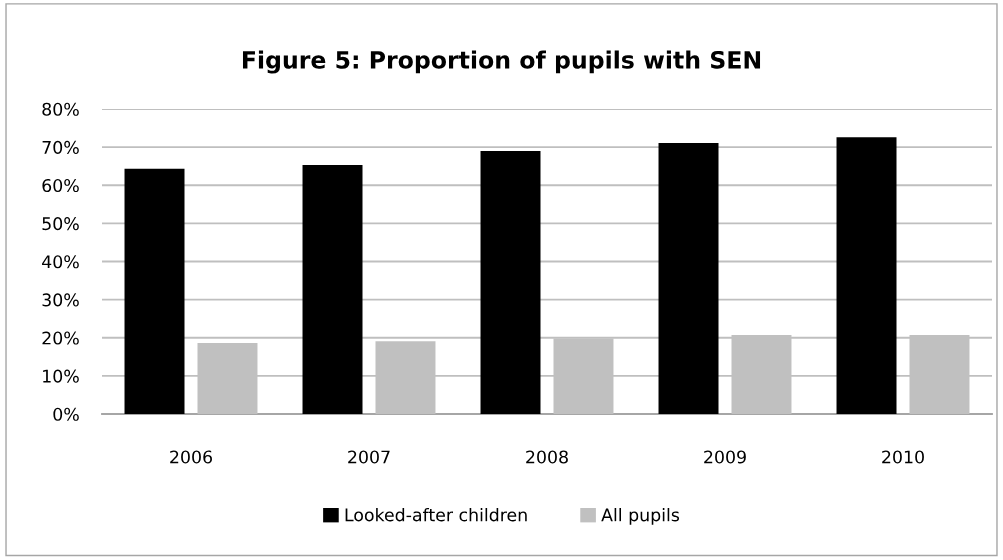  What do you see at coordinates (640, 516) in the screenshot?
I see `legend-label: All pupils` at bounding box center [640, 516].